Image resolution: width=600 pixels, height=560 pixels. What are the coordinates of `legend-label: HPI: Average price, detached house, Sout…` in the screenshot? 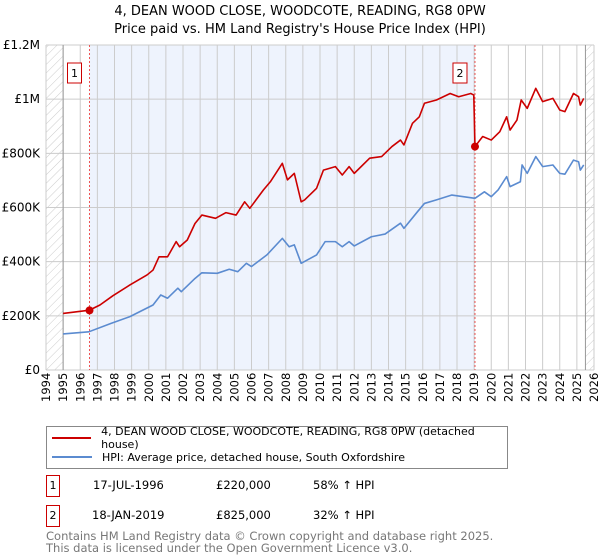 It's located at (253, 457).